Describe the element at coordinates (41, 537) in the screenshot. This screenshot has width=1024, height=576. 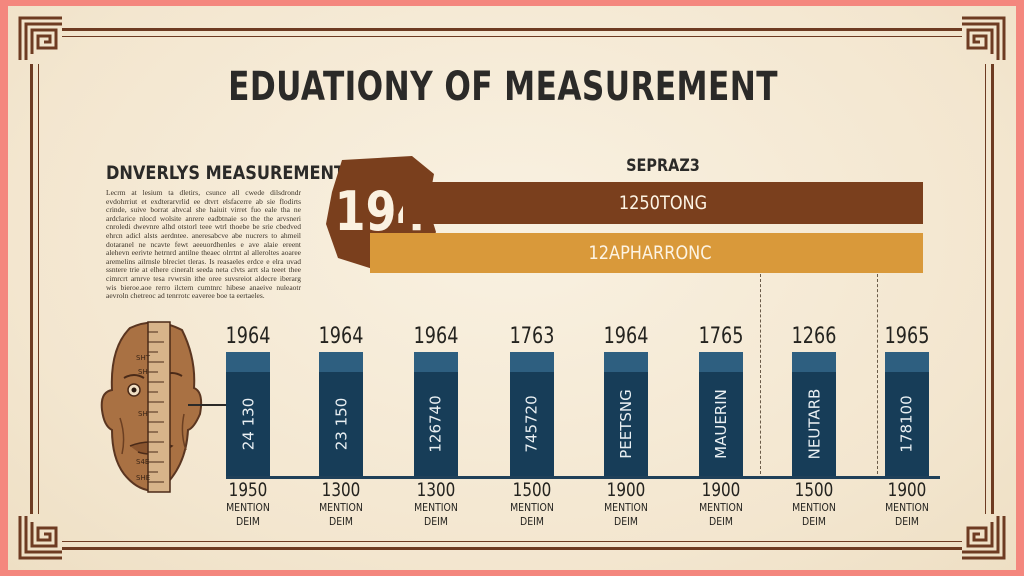
I see `corner-ornament-bottom-left` at that location.